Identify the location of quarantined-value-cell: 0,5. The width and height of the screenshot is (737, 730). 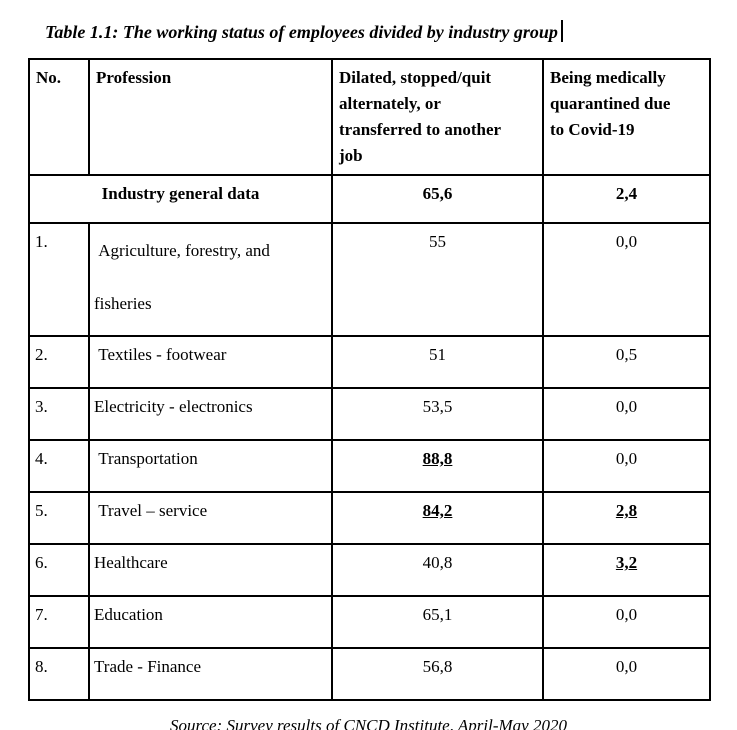
(626, 362).